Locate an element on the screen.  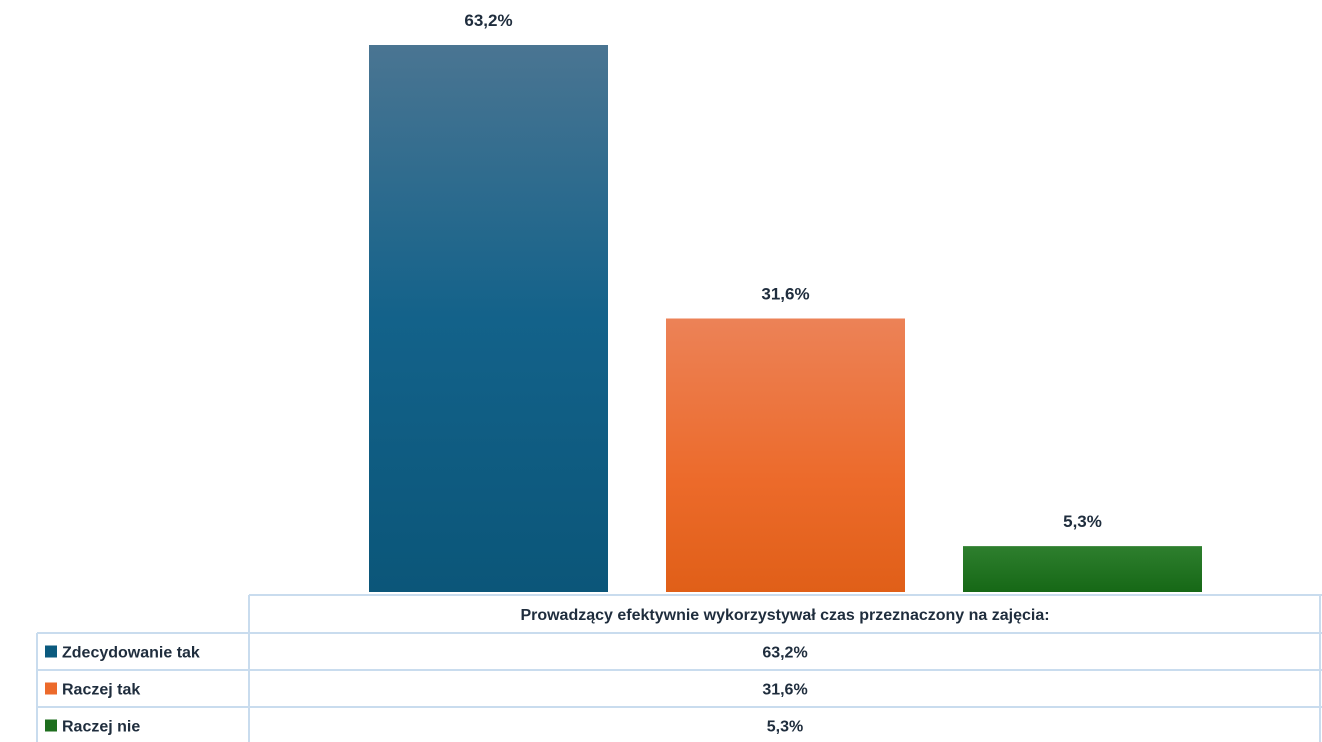
row-category-label: Zdecydowanie tak is located at coordinates (131, 653).